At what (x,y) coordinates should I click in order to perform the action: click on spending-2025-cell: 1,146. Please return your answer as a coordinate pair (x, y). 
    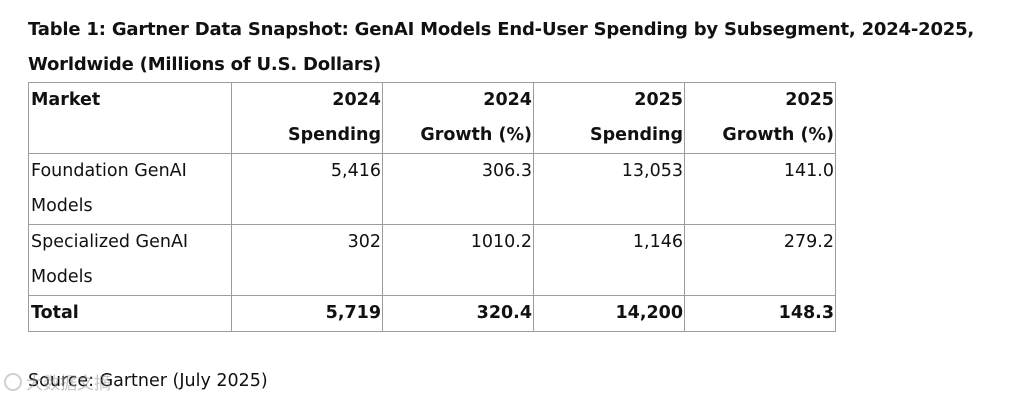
    Looking at the image, I should click on (609, 260).